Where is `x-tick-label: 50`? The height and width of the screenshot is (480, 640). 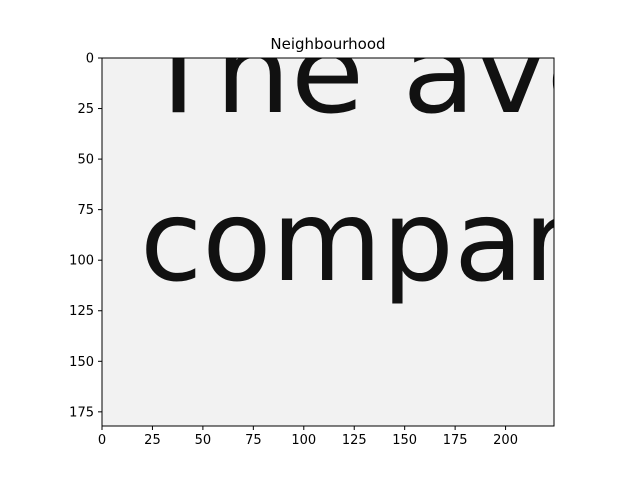
x-tick-label: 50 is located at coordinates (203, 440).